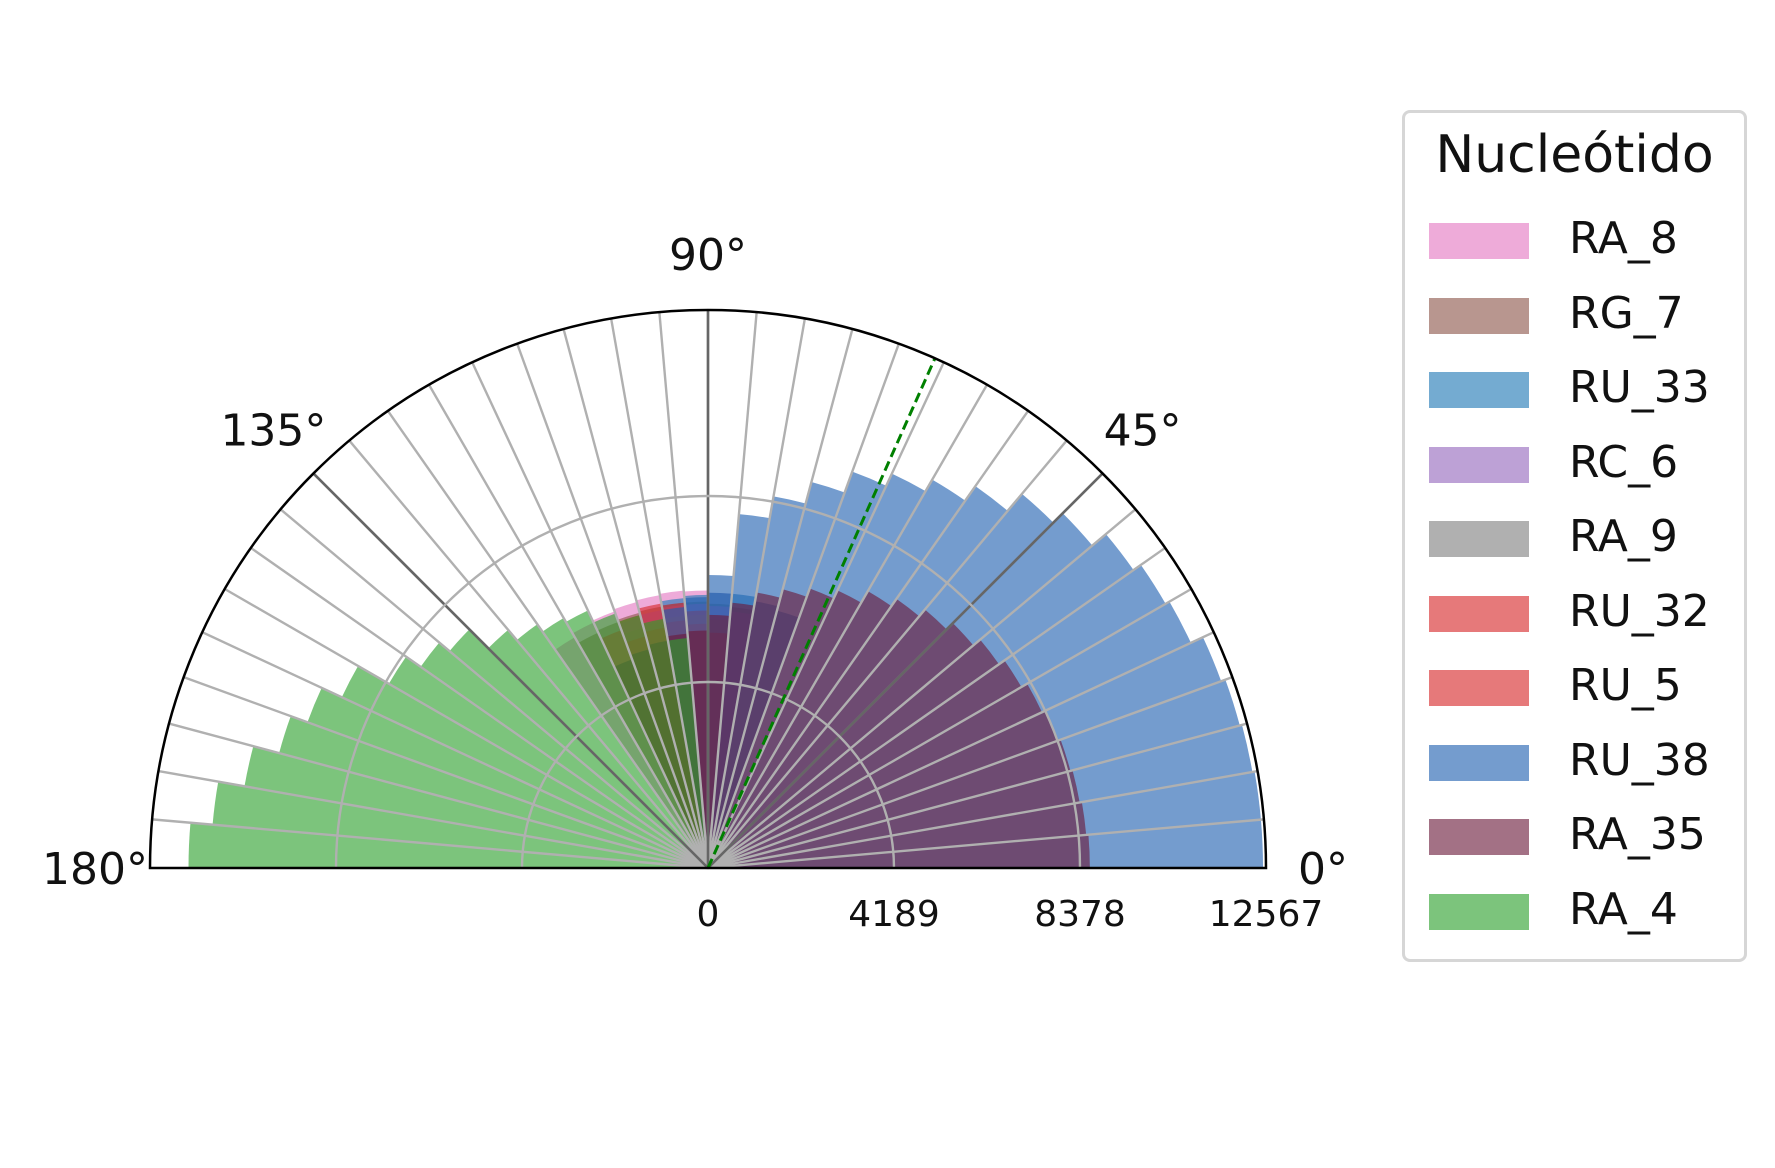 The width and height of the screenshot is (1775, 1168). I want to click on legend-label: RG_7, so click(1626, 313).